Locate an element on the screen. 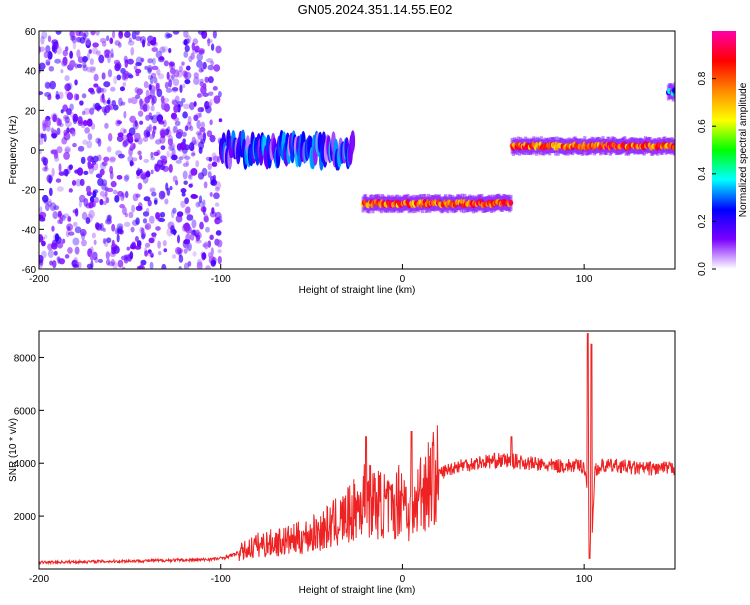 This screenshot has width=750, height=605. spectrogram-x-tick-label: 0 is located at coordinates (403, 279).